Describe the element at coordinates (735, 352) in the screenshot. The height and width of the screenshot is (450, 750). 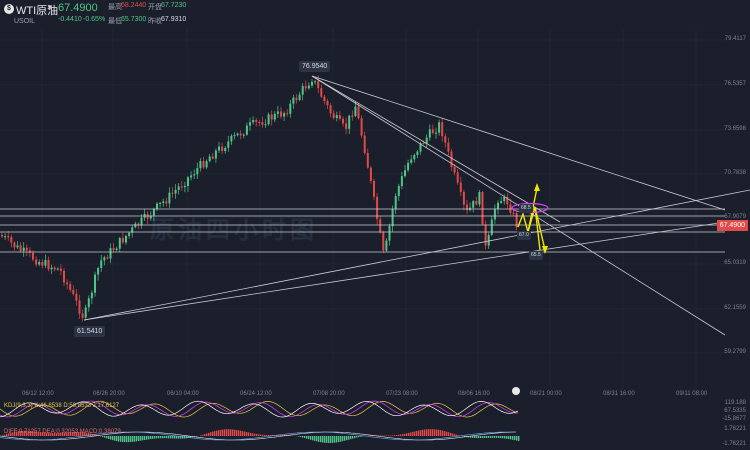
I see `price-axis-label: 59.2799` at that location.